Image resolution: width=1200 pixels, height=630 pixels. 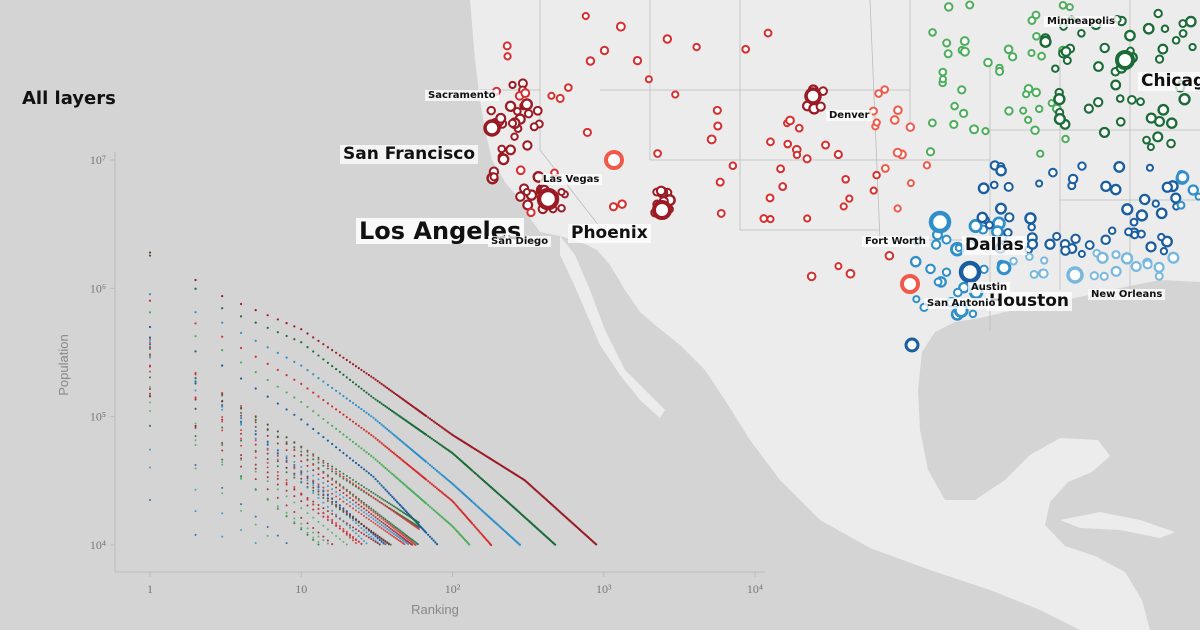 I want to click on no-marker, so click(x=1075, y=275).